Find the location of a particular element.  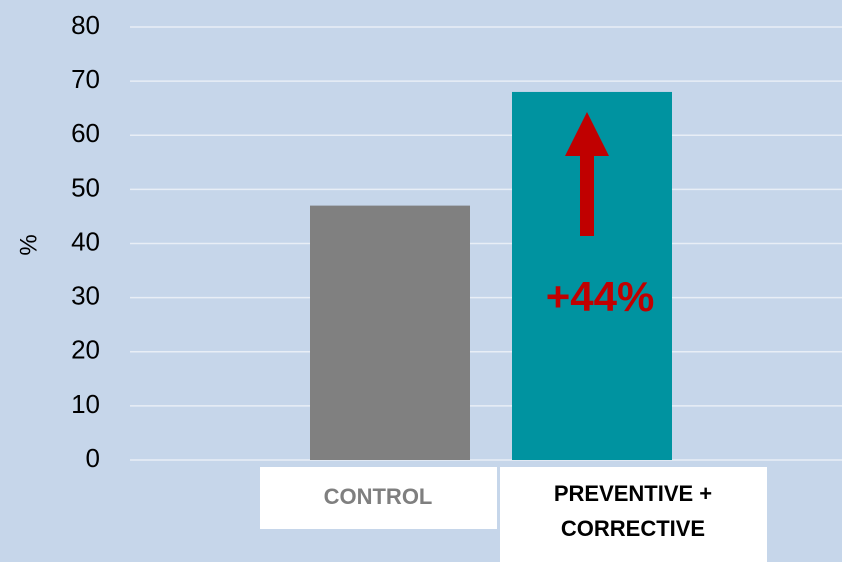

y-tick-label: 80 is located at coordinates (85, 25).